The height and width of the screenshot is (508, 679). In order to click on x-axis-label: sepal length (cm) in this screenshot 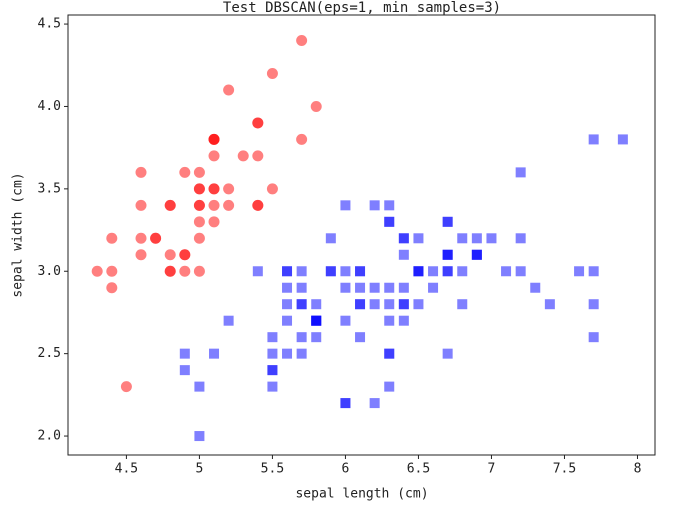, I will do `click(361, 494)`.